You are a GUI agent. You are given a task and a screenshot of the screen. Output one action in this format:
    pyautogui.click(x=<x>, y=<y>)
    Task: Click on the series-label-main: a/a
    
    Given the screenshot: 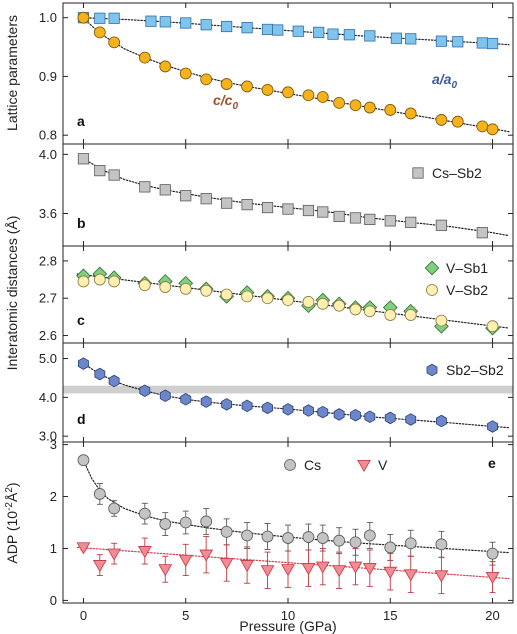 What is the action you would take?
    pyautogui.click(x=442, y=79)
    